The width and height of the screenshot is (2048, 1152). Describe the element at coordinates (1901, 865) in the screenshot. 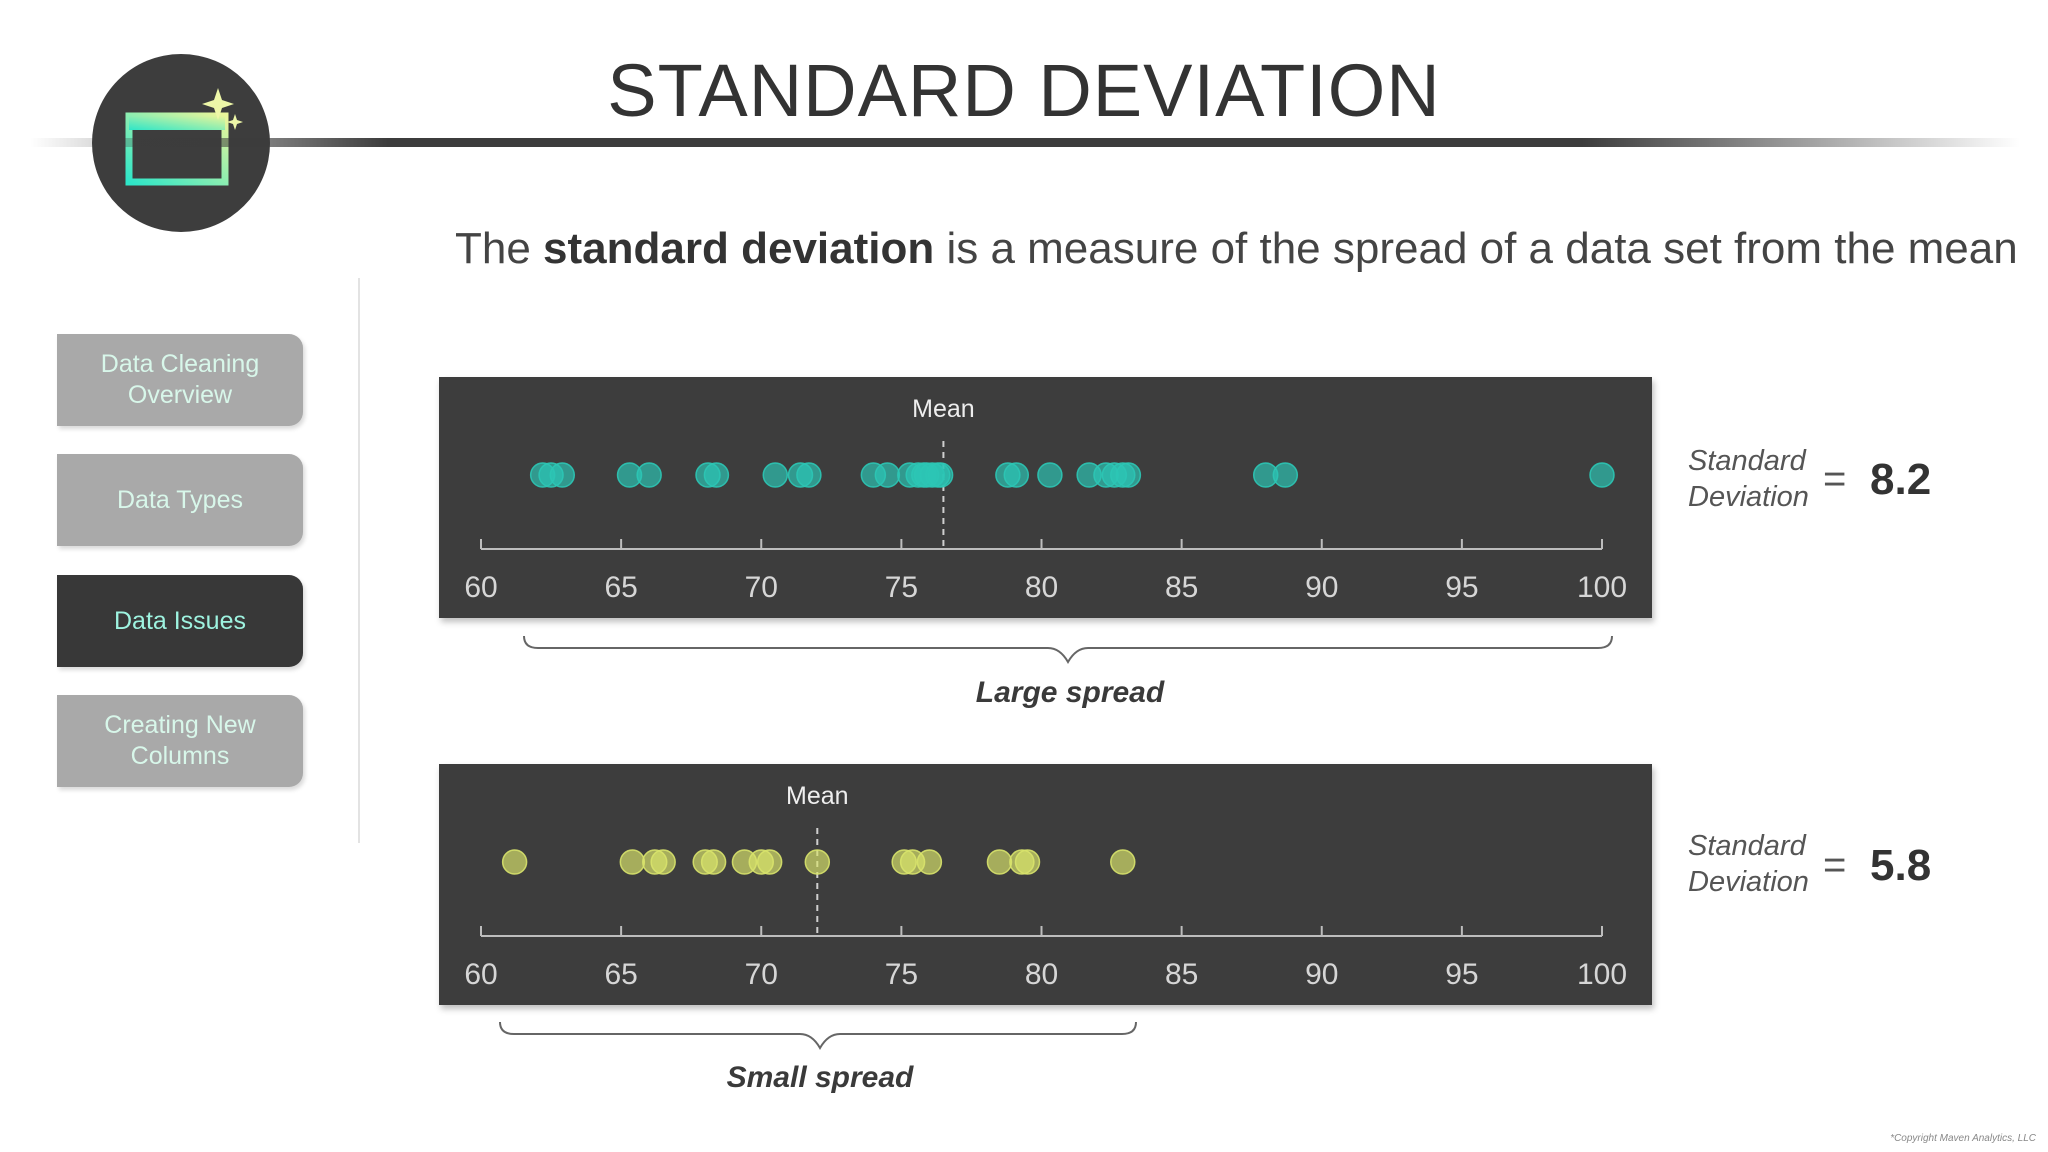

I see `sd-value-2: 5.8` at that location.